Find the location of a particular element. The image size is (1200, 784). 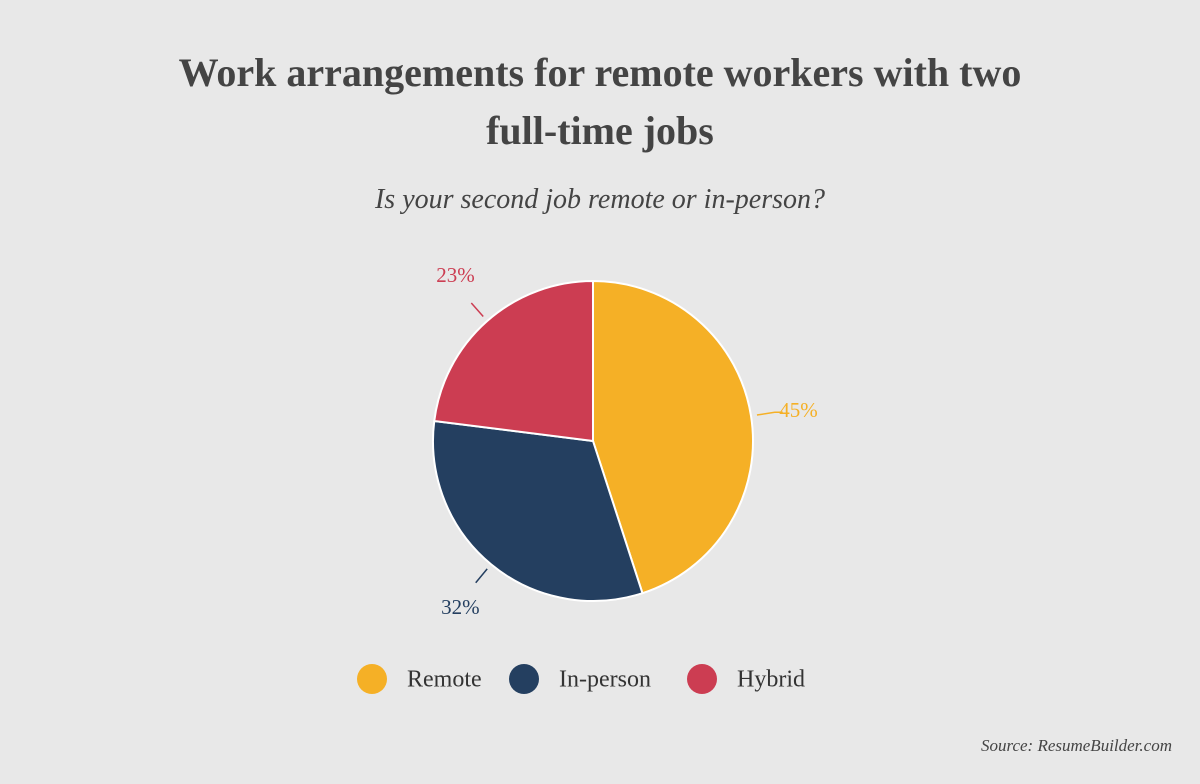

data-label: 23% is located at coordinates (455, 275).